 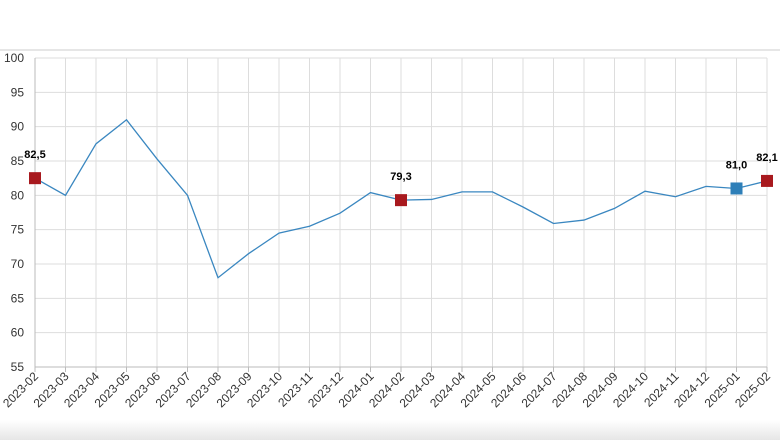 I want to click on y-tick-label: 70, so click(x=18, y=264).